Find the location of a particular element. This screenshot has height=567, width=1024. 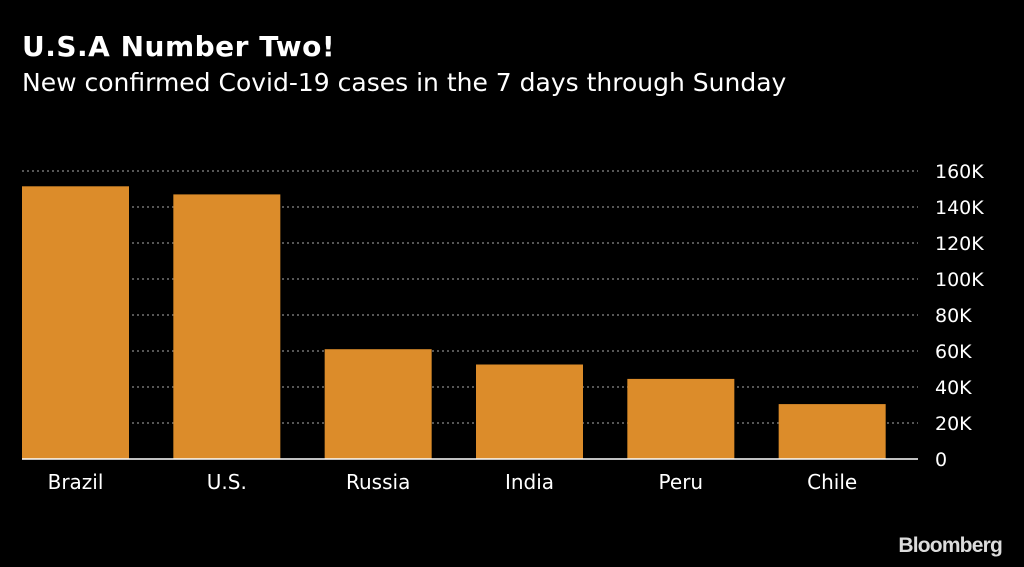

x-tick-label: India is located at coordinates (529, 482).